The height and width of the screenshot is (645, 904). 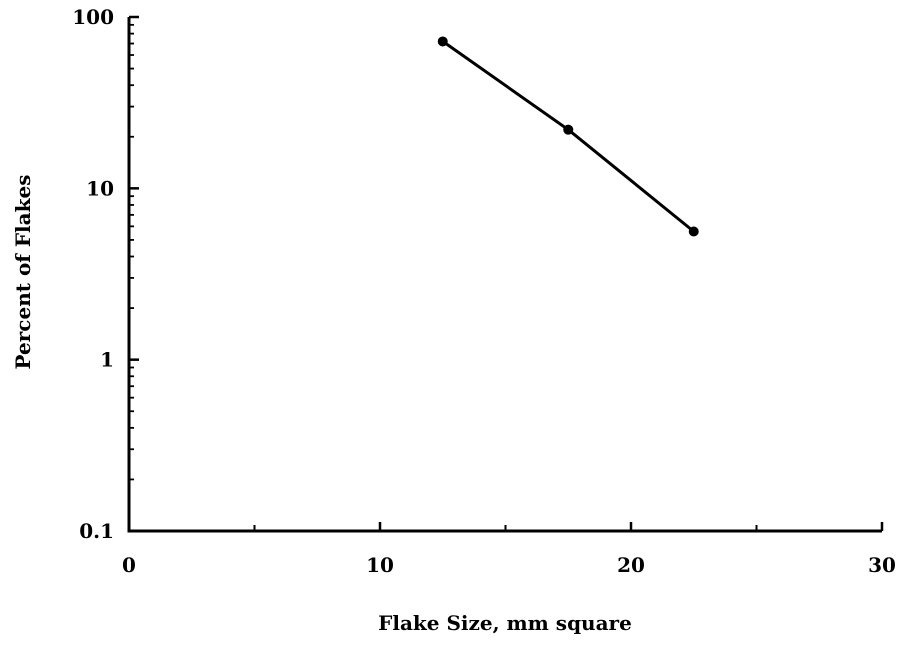 I want to click on y-tick-label: 1, so click(x=107, y=360).